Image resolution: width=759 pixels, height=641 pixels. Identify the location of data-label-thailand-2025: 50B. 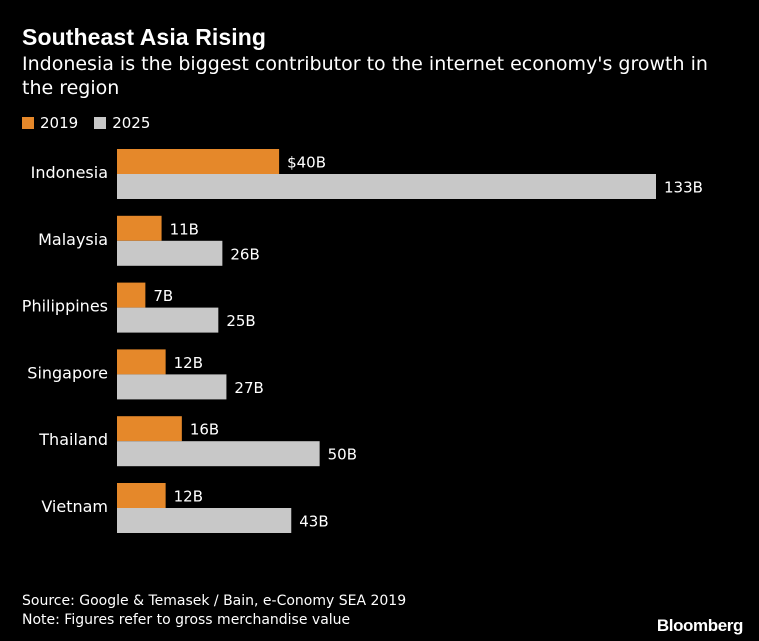
(342, 455).